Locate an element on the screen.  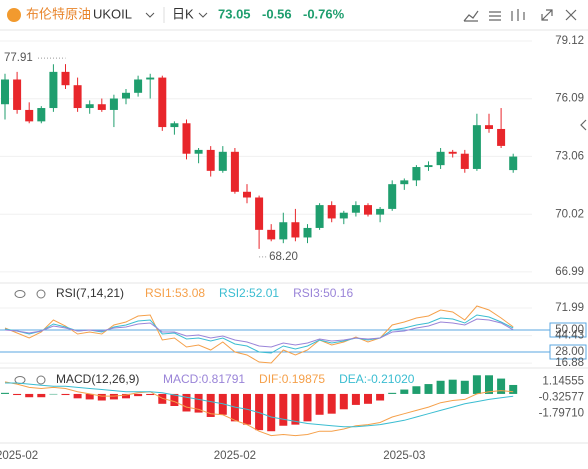
y-tick-label: 16.88 is located at coordinates (569, 363).